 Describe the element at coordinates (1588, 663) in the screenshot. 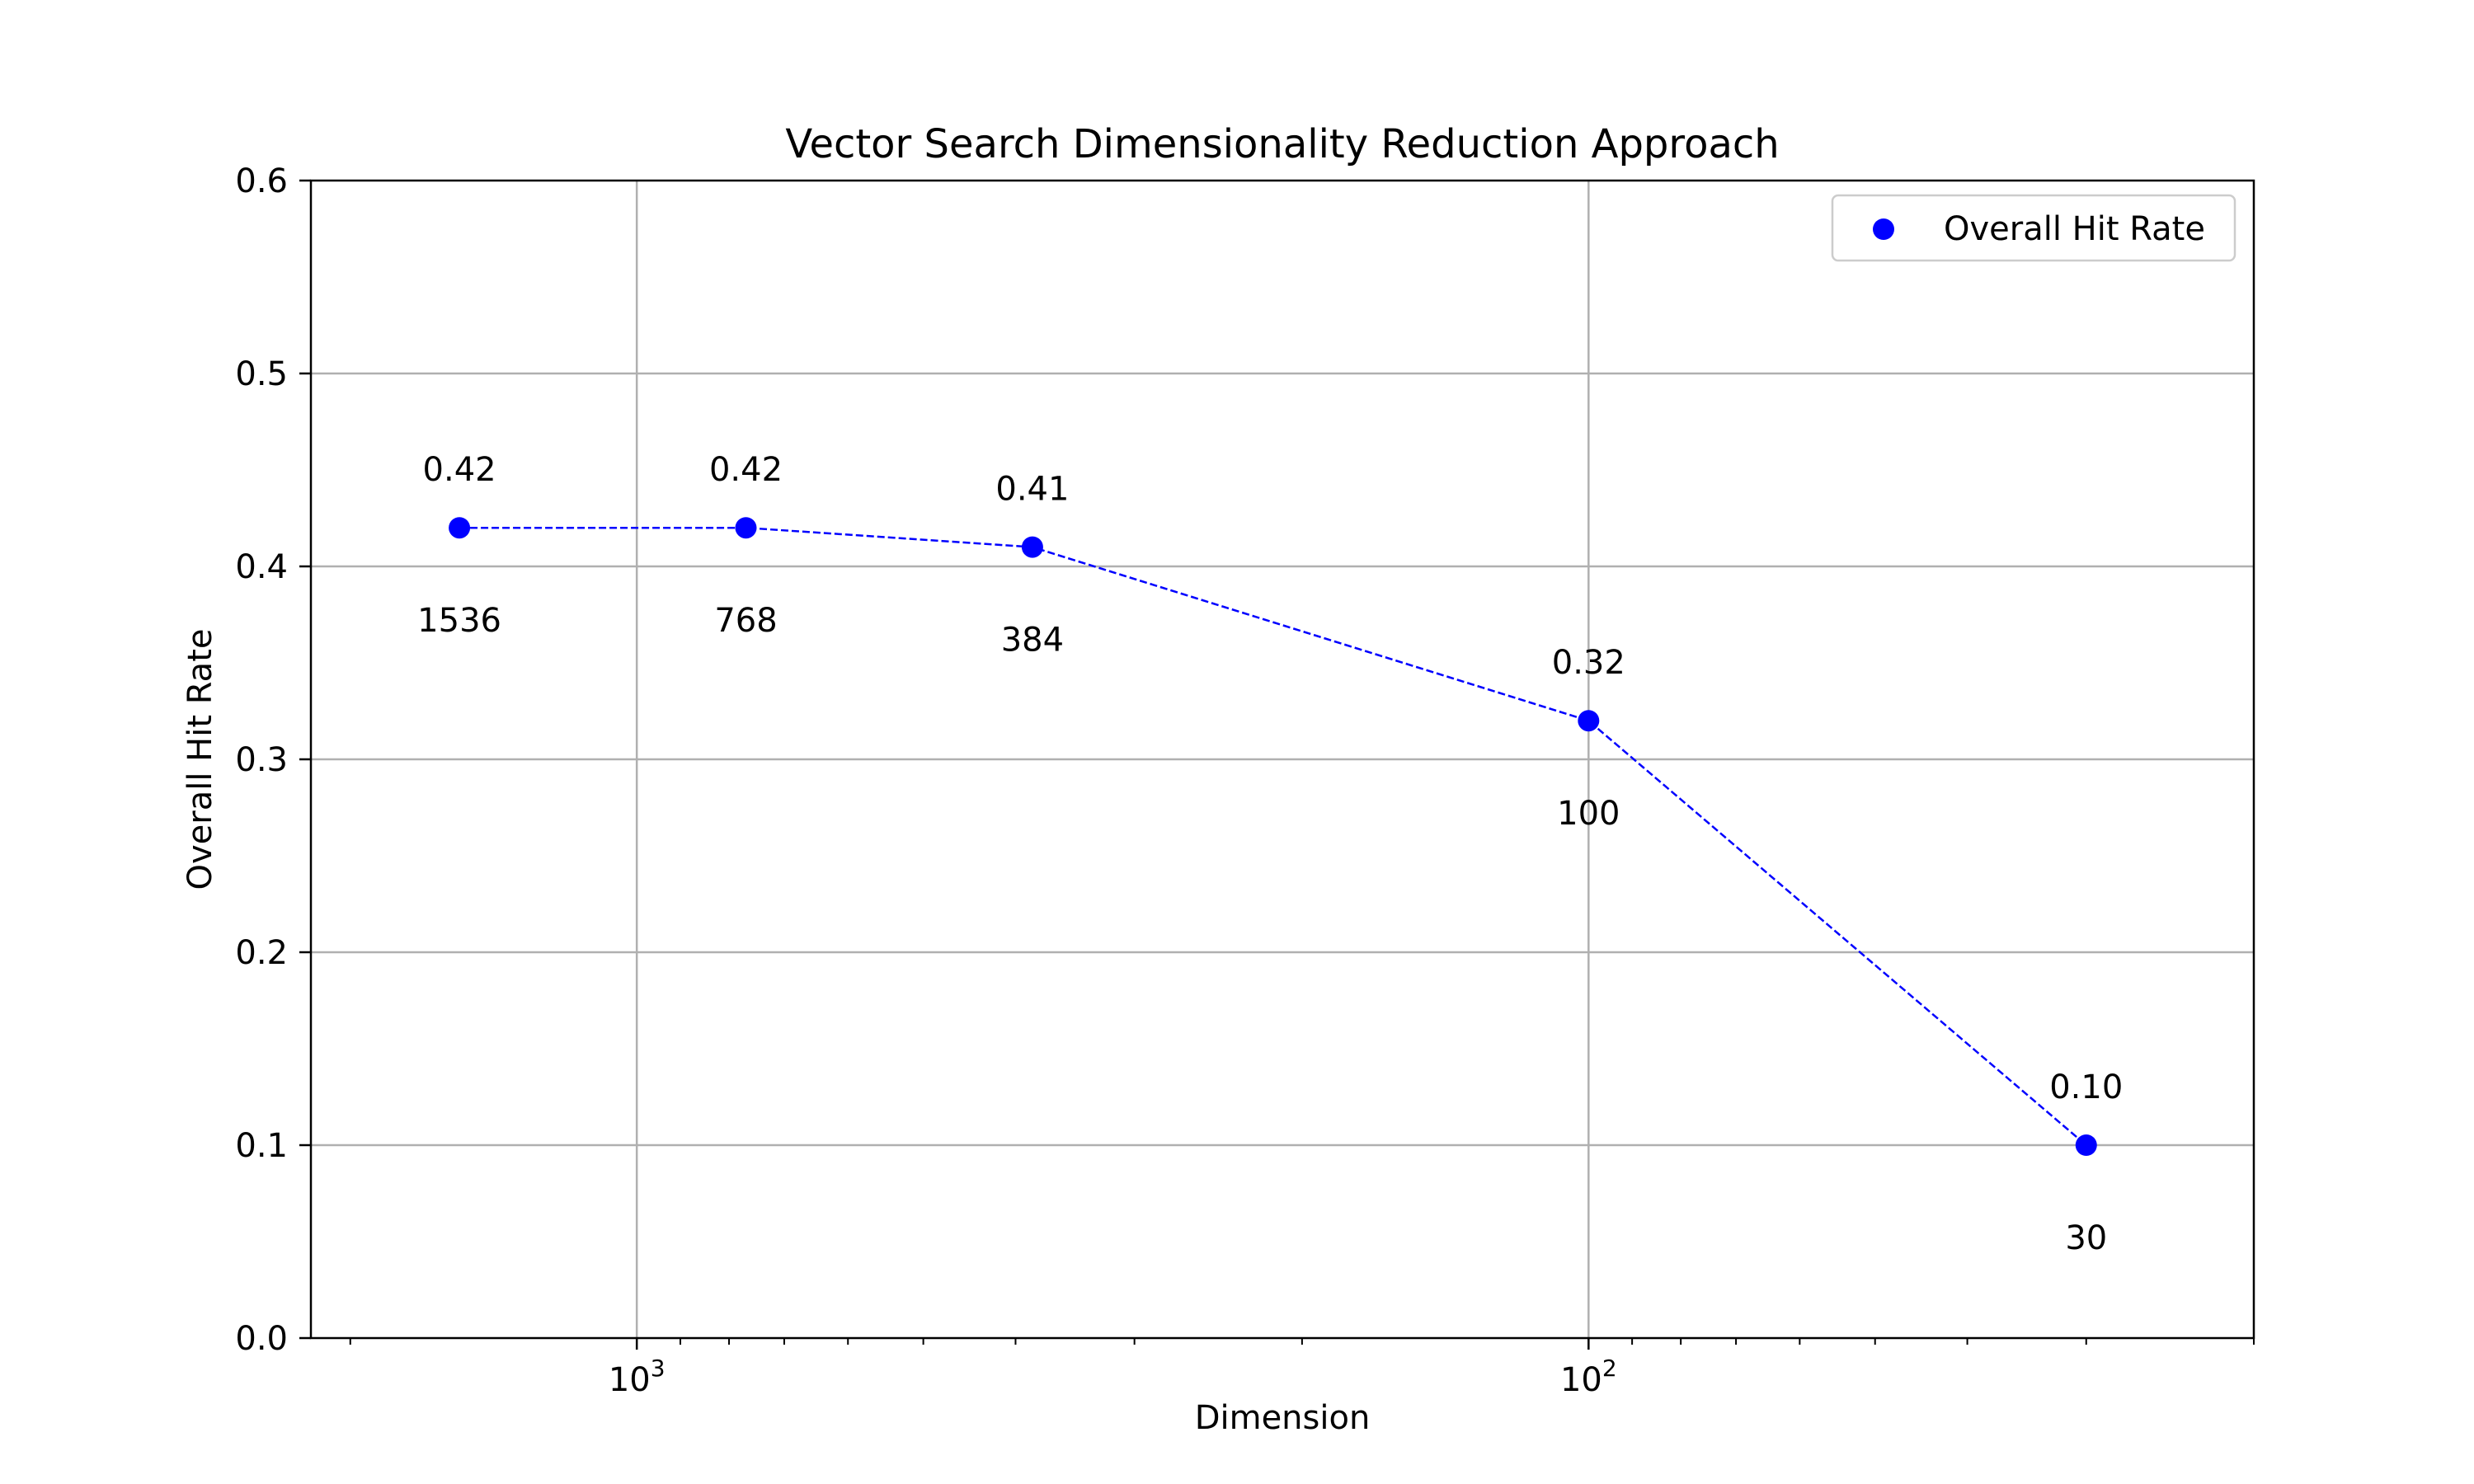

I see `data-value-label: 0.32` at that location.